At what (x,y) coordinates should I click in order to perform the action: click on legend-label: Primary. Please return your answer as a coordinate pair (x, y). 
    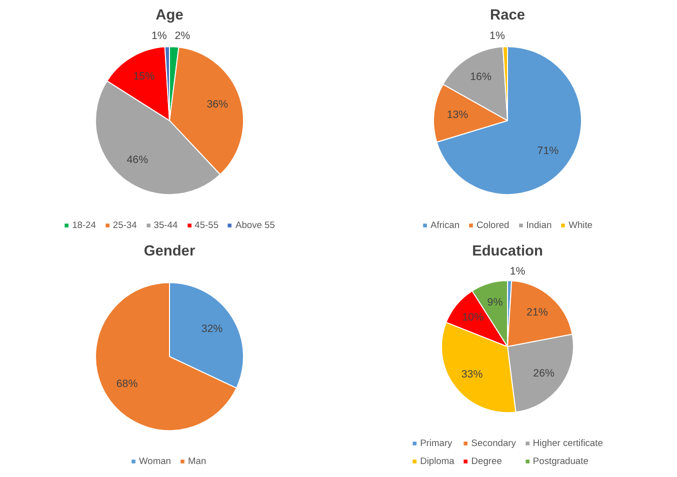
    Looking at the image, I should click on (436, 443).